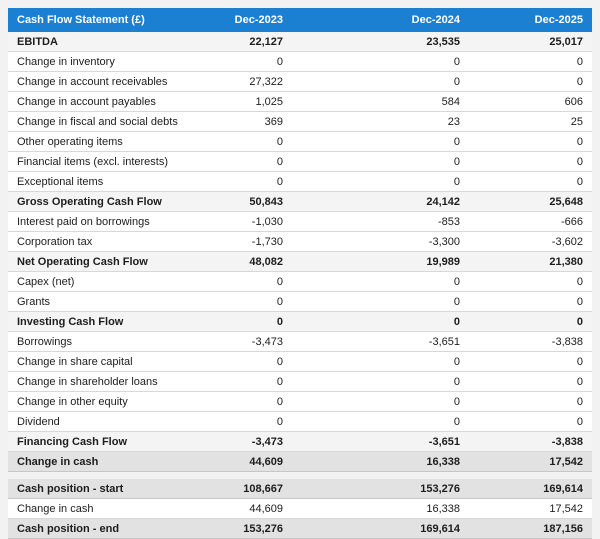  What do you see at coordinates (380, 241) in the screenshot?
I see `cell-value: -3,300` at bounding box center [380, 241].